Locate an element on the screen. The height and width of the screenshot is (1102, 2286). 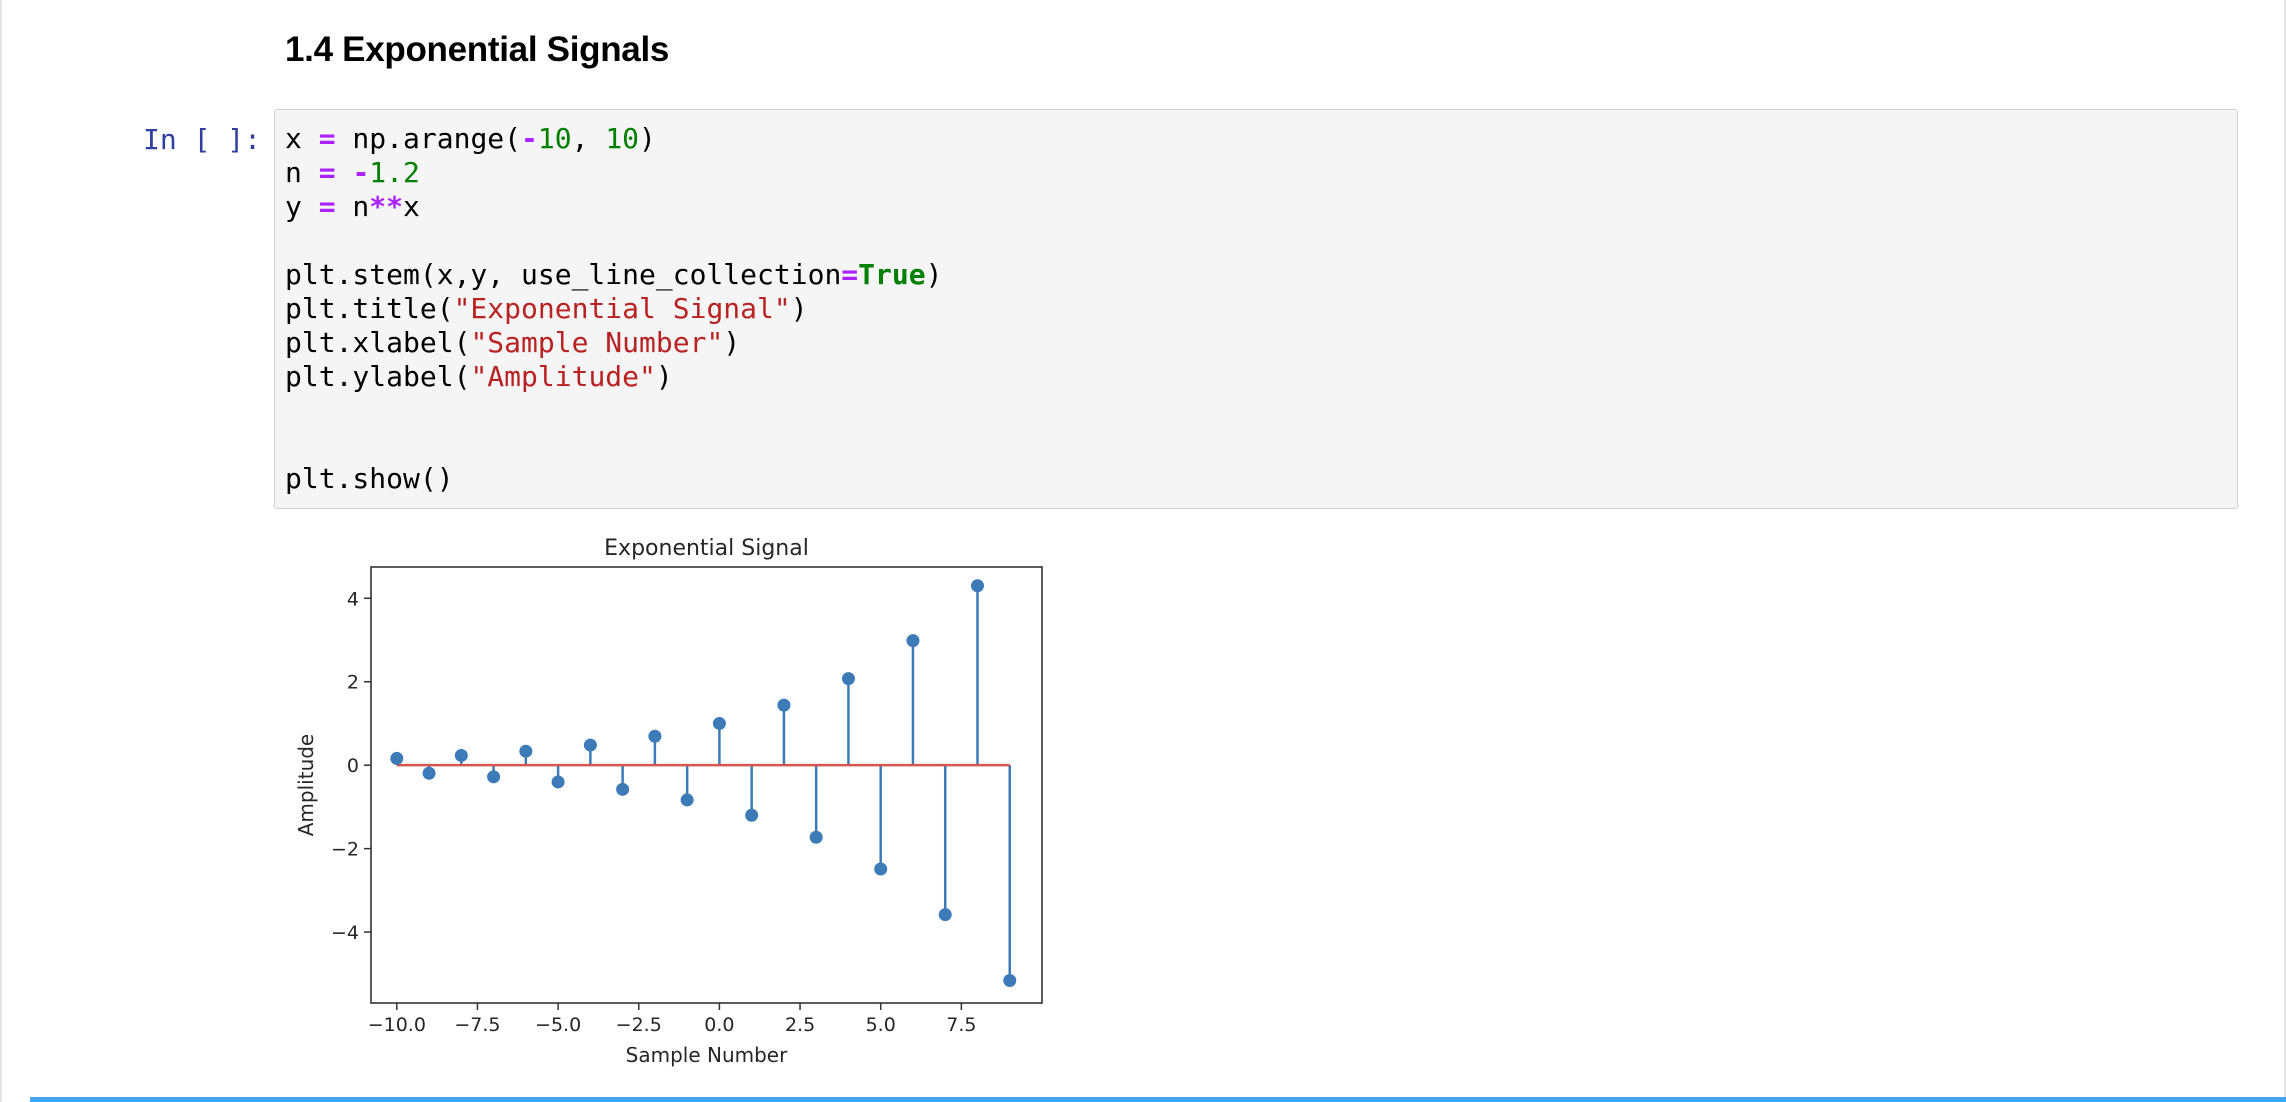
code-line: n = -1.2 is located at coordinates (613, 173).